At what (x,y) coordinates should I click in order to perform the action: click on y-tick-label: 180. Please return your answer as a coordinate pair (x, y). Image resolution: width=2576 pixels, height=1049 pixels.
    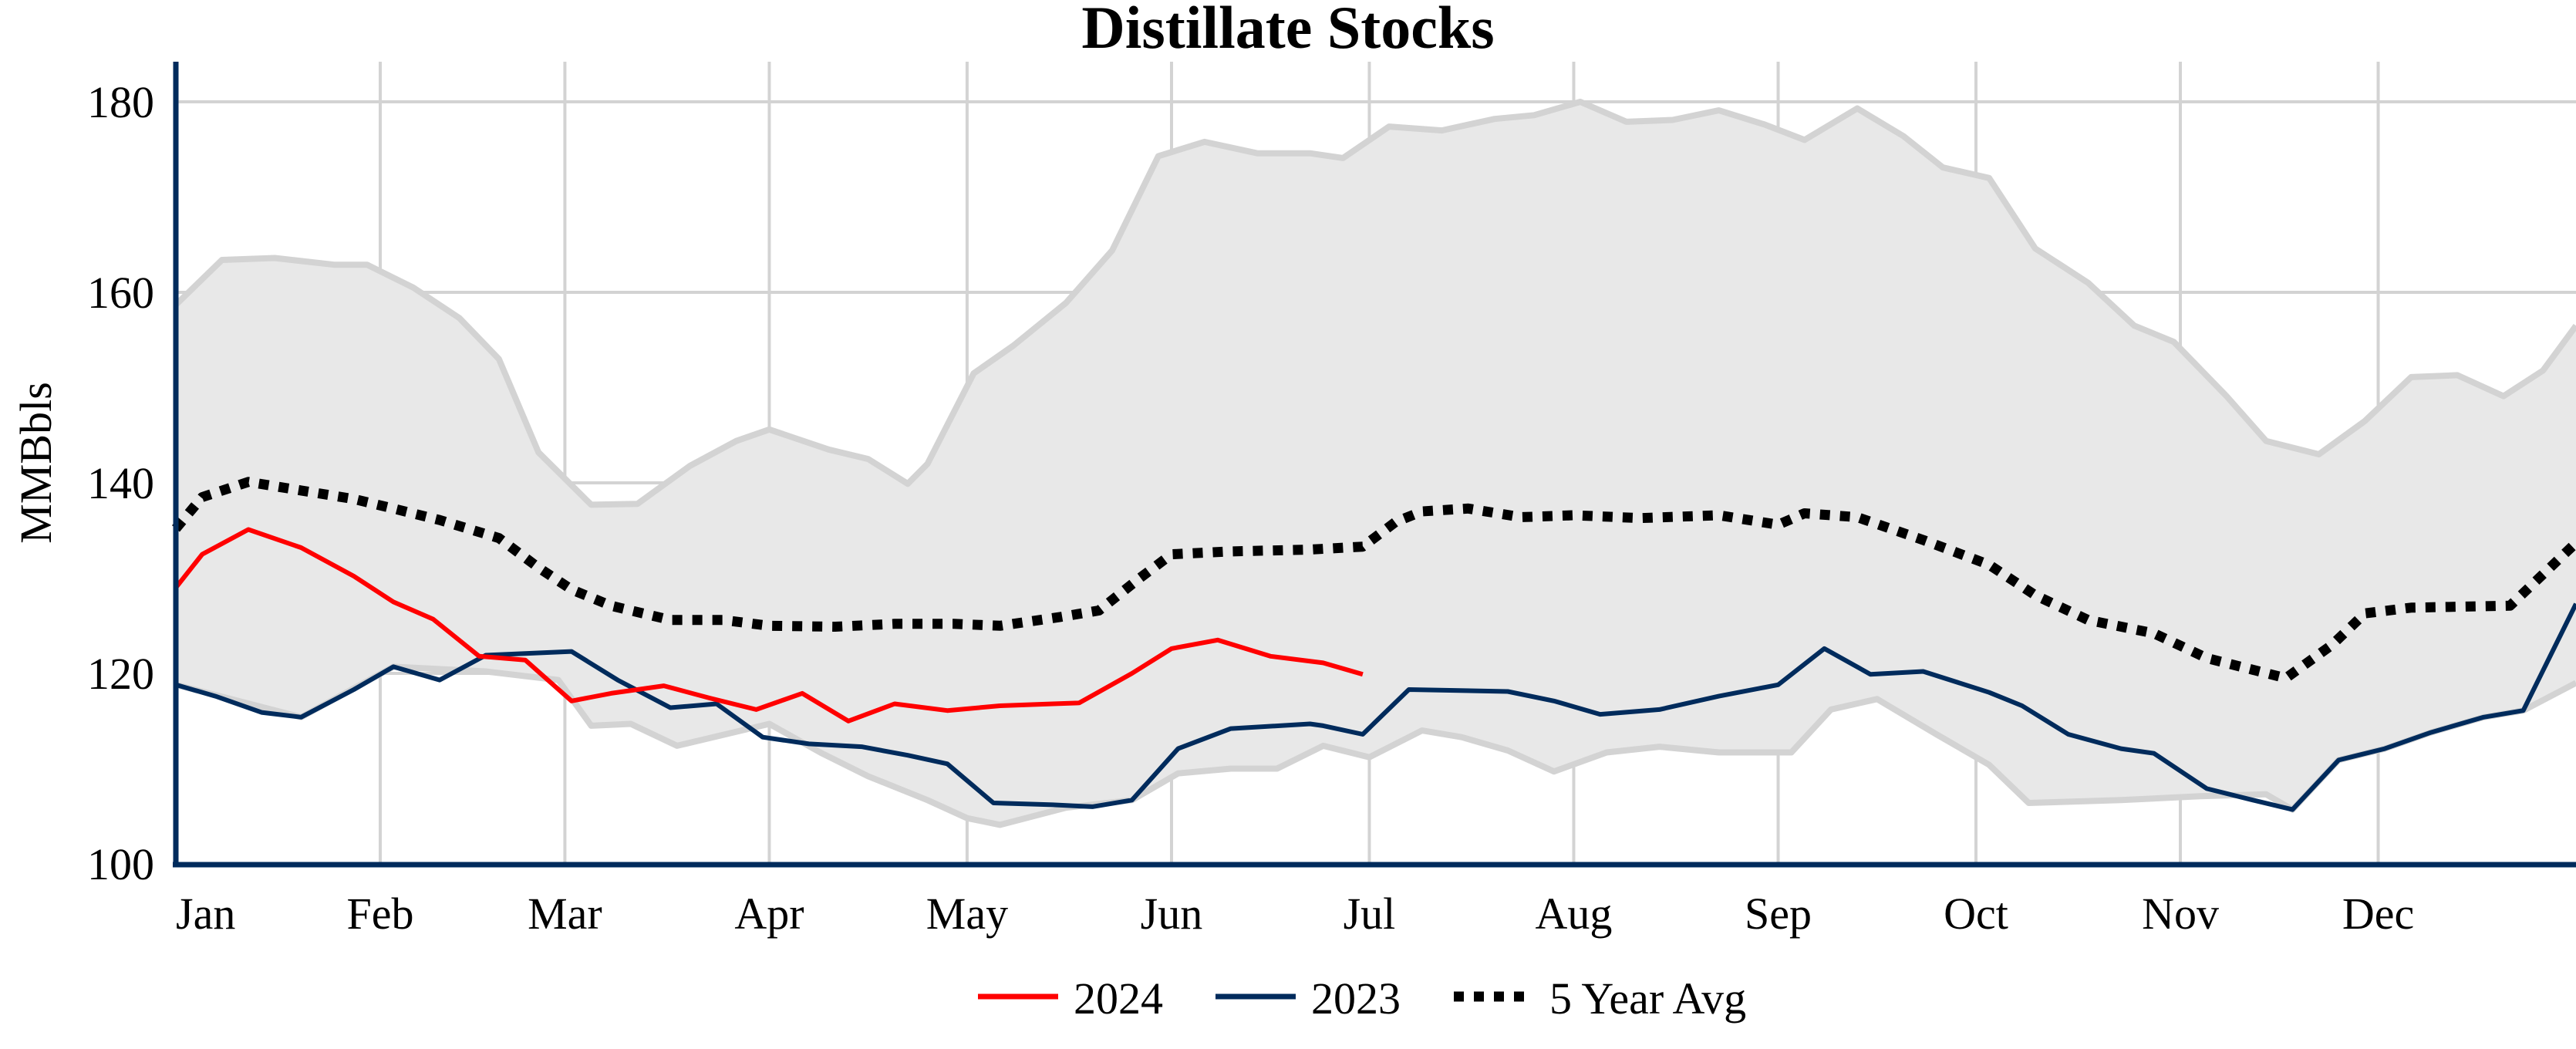
    Looking at the image, I should click on (120, 102).